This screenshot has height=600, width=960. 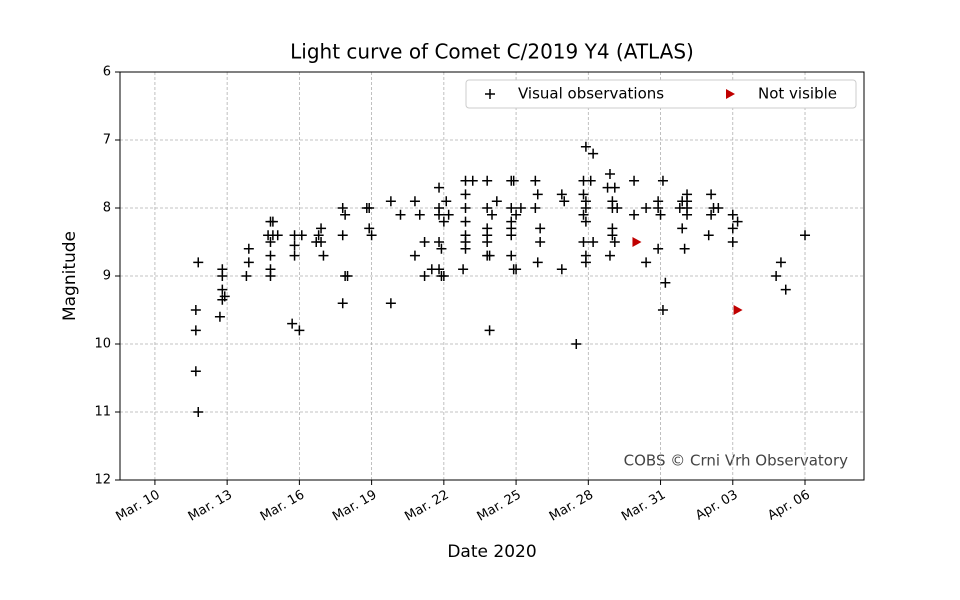 What do you see at coordinates (102, 412) in the screenshot?
I see `y-tick-label: 11` at bounding box center [102, 412].